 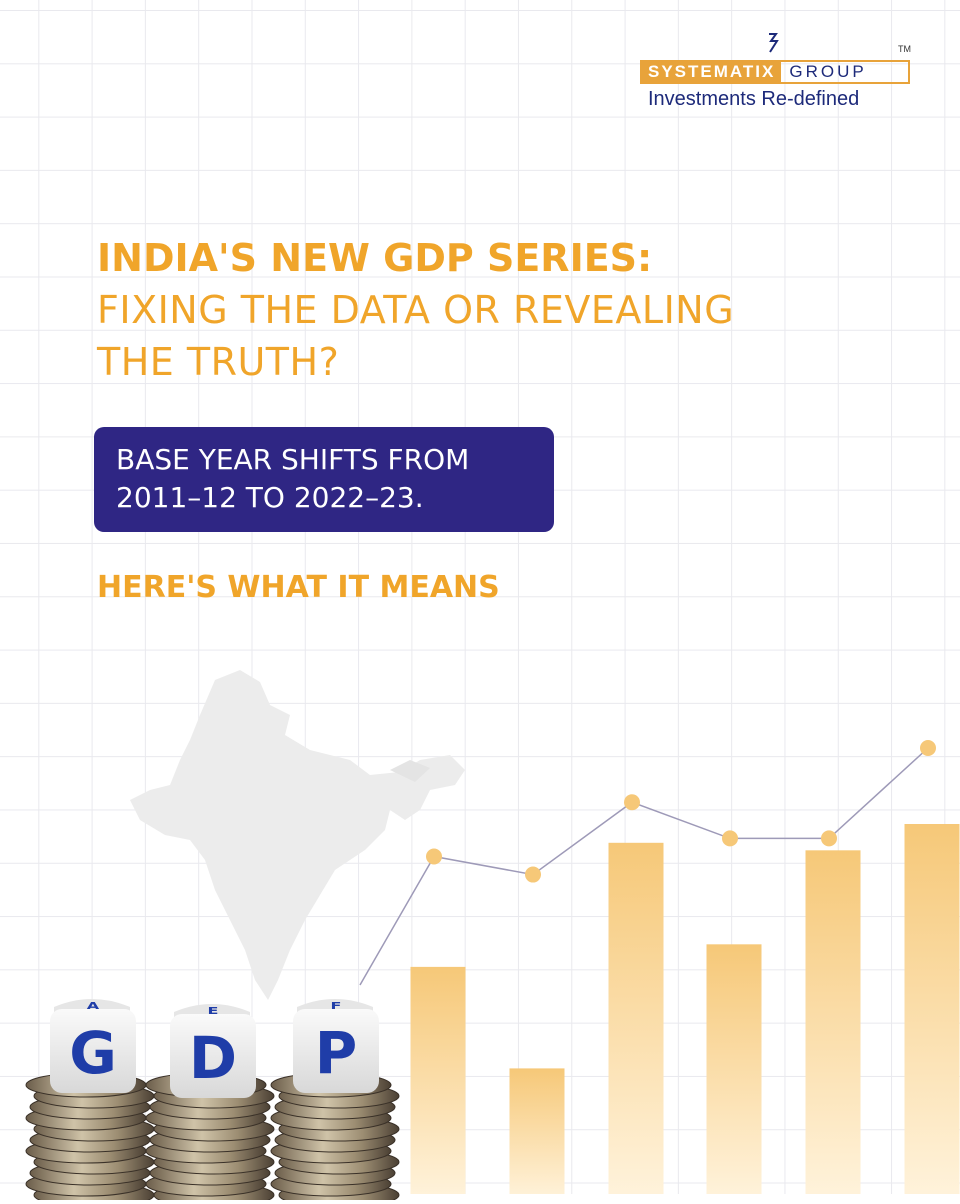 I want to click on logo-wordmark: SYSTEMATIX GROUP, so click(x=775, y=72).